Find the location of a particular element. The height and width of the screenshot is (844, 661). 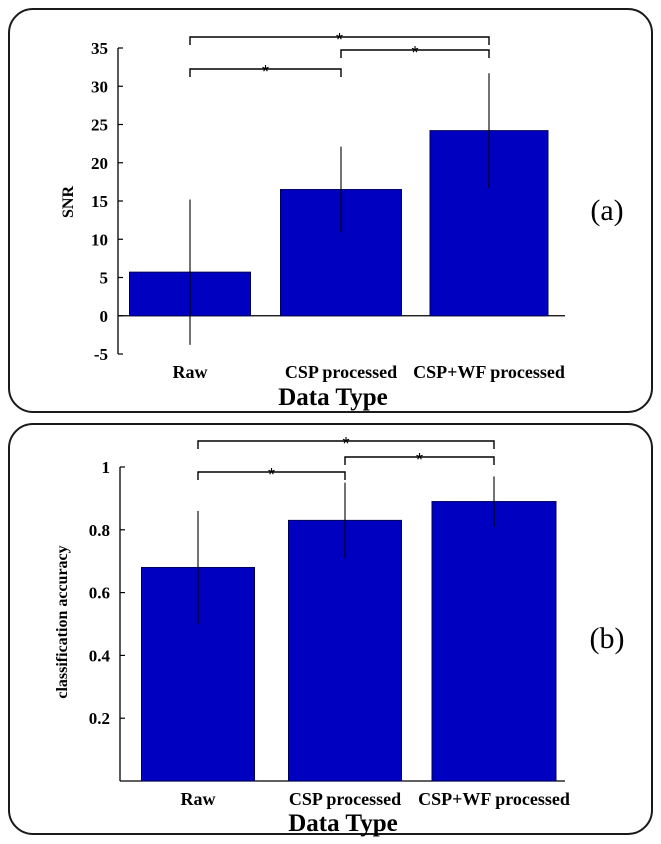

panel-a-y-tick-label: 20 is located at coordinates (99, 163).